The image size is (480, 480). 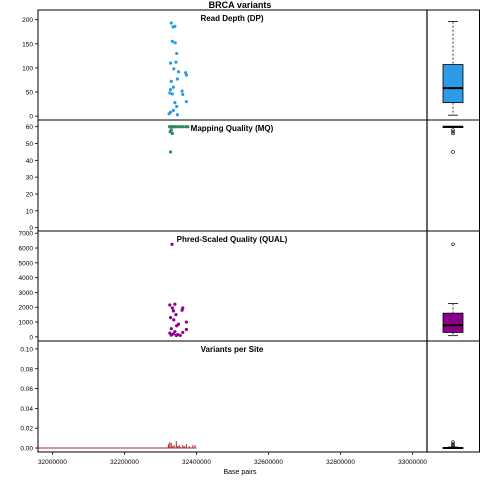 What do you see at coordinates (26, 369) in the screenshot?
I see `y-tick-label: 0.08` at bounding box center [26, 369].